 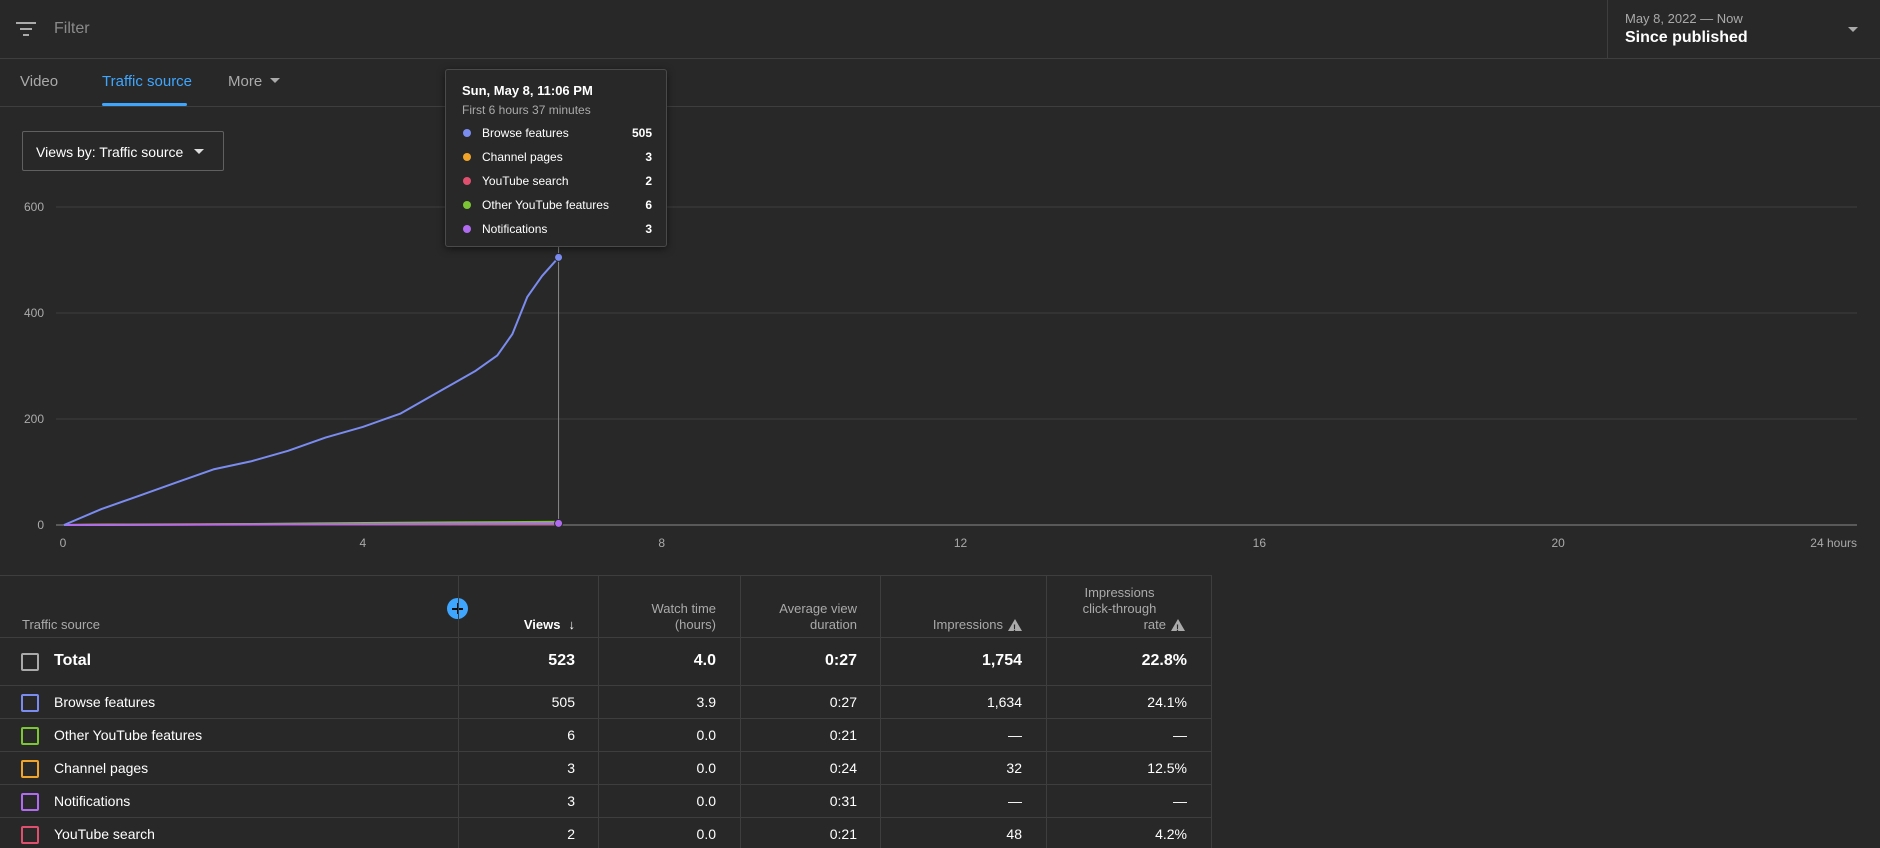 I want to click on row-source-name: Notifications, so click(x=92, y=800).